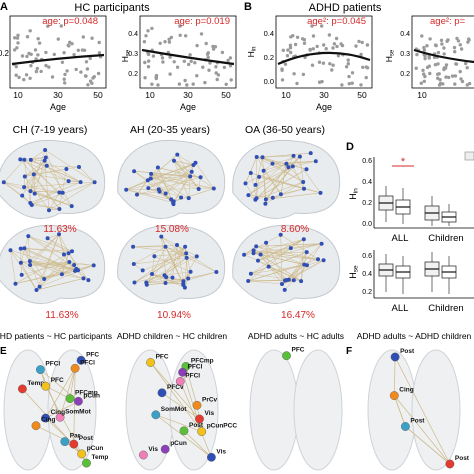  I want to click on scatter-b-right: age²: p= Hse 0.4 0.3 0.2 10, so click(429, 57).